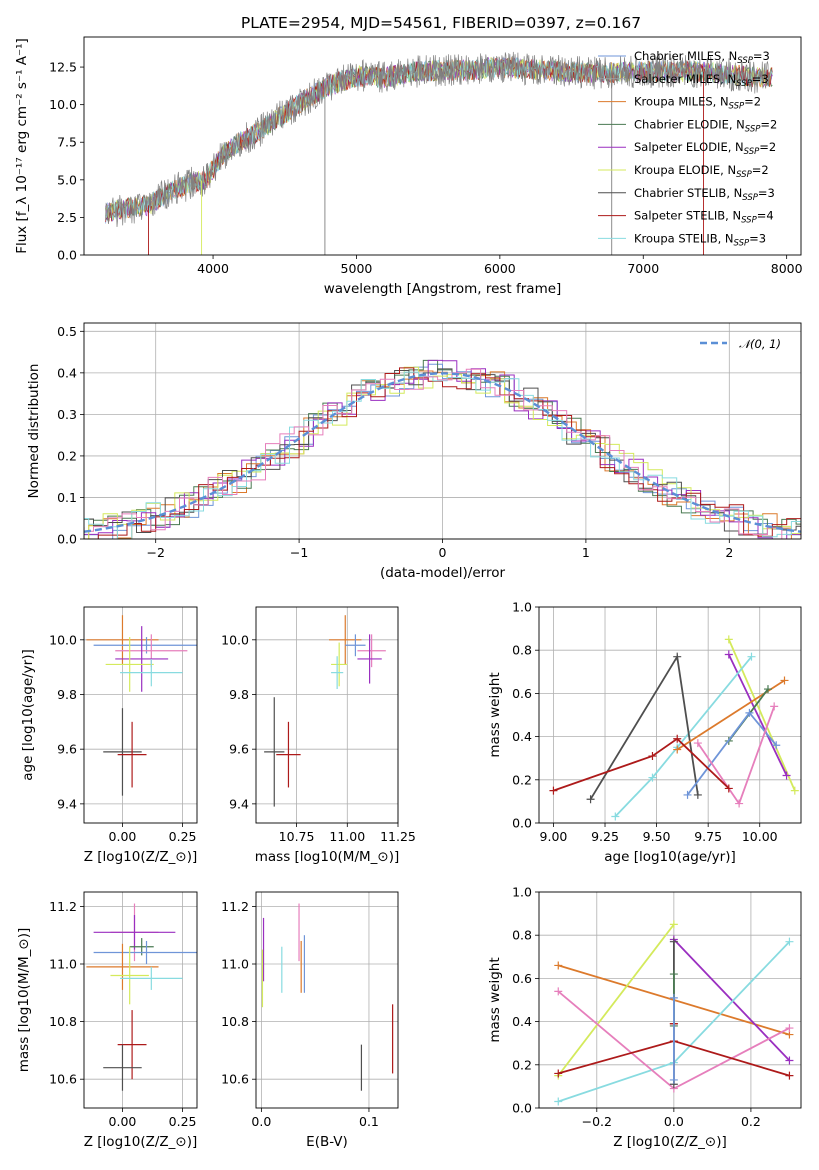 Image resolution: width=819 pixels, height=1170 pixels. Describe the element at coordinates (327, 857) in the screenshot. I see `age_vs_mass-x-label: mass [log10(M/M_⊙)]` at that location.